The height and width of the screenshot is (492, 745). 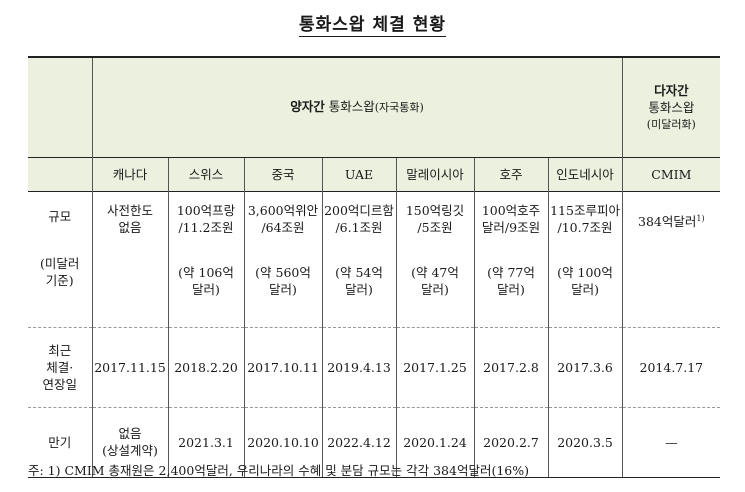 What do you see at coordinates (282, 366) in the screenshot?
I see `date-cell: 2017.10.11` at bounding box center [282, 366].